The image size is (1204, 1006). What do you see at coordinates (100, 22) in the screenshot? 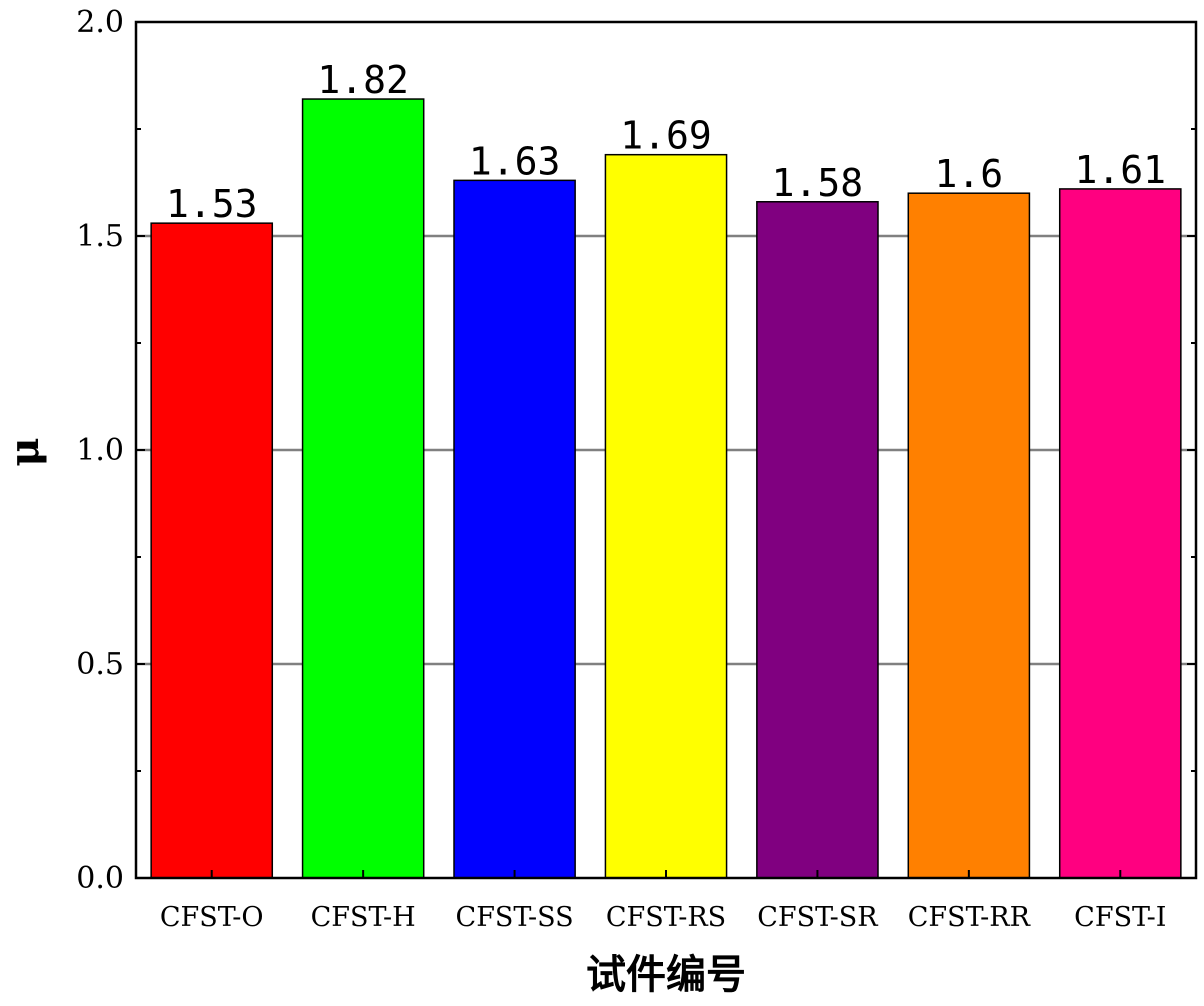
I see `y-tick-label: 2.0` at bounding box center [100, 22].